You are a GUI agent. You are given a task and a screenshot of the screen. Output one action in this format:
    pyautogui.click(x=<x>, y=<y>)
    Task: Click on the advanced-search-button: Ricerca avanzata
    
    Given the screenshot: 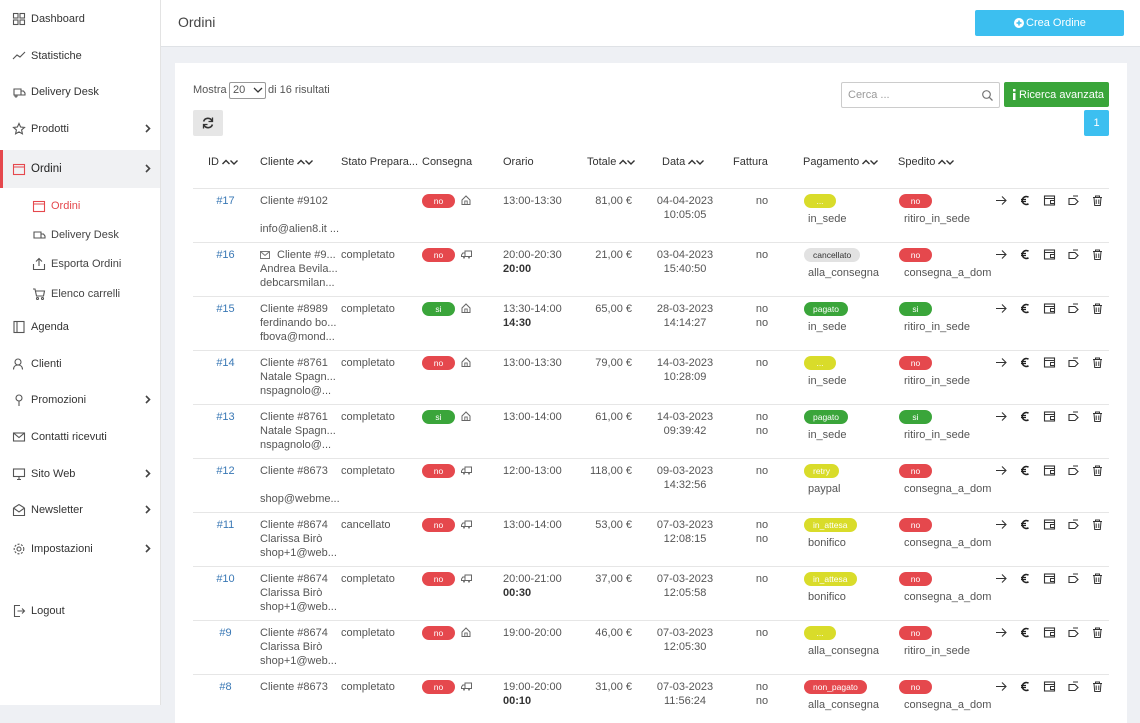 What is the action you would take?
    pyautogui.click(x=1056, y=94)
    